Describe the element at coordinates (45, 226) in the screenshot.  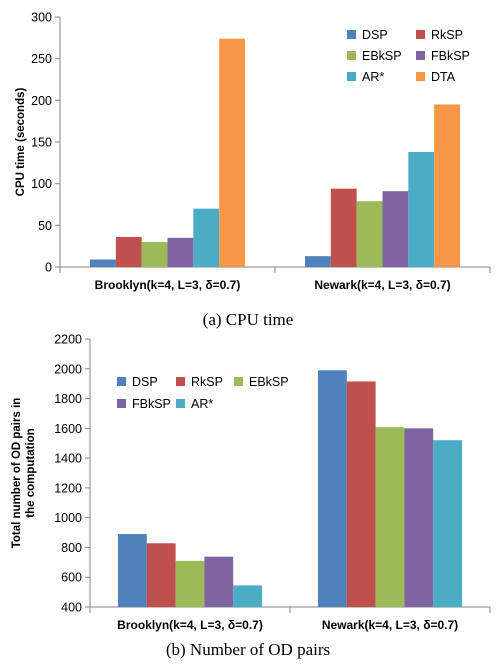
I see `y-tick-label: 50` at that location.